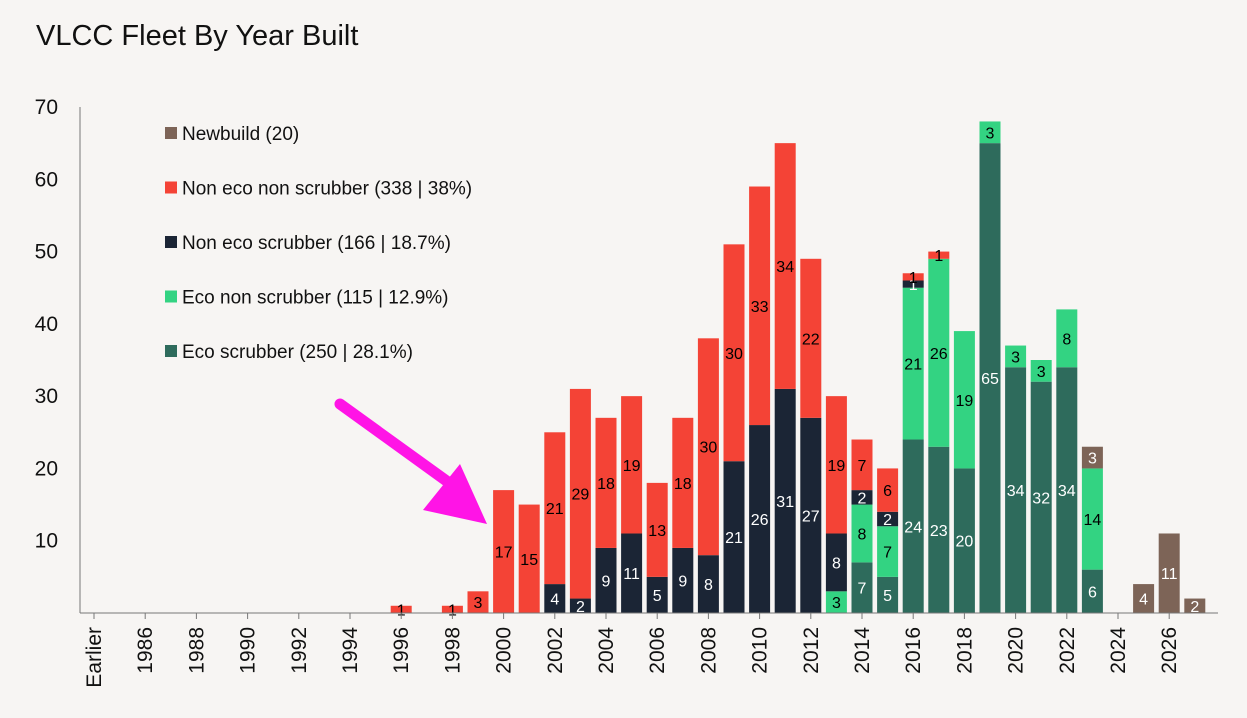 Image resolution: width=1247 pixels, height=718 pixels. Describe the element at coordinates (240, 134) in the screenshot. I see `legend-label: Newbuild (20)` at that location.